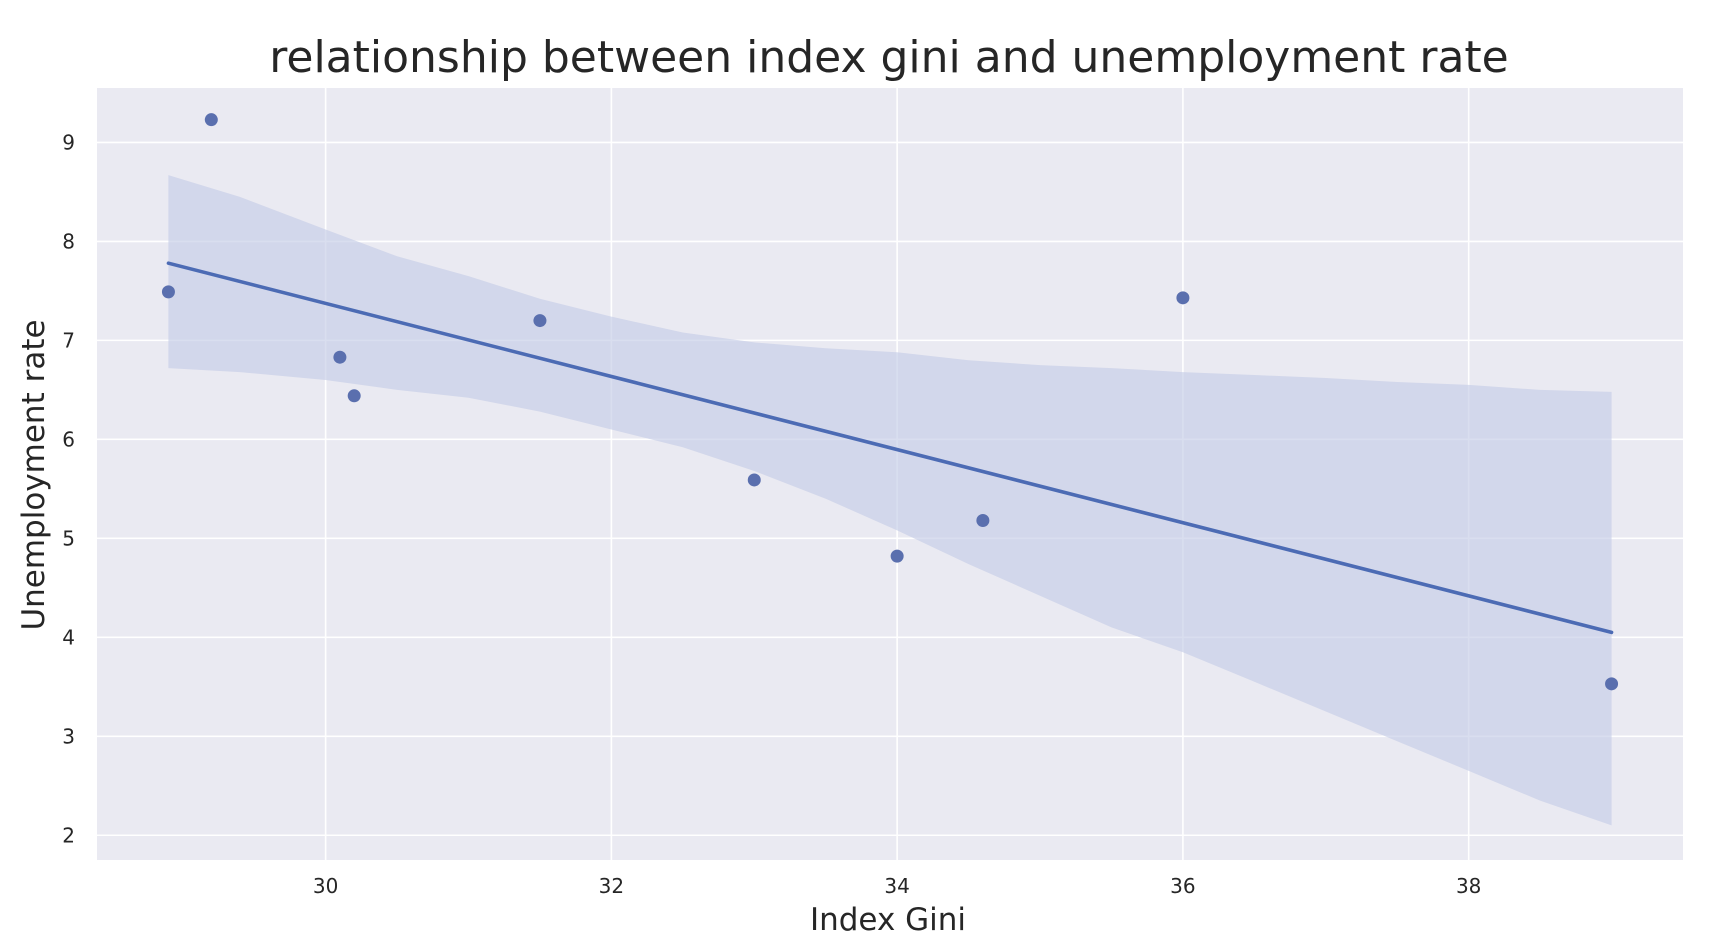 Image resolution: width=1714 pixels, height=932 pixels. I want to click on x-tick-label: 36, so click(1182, 886).